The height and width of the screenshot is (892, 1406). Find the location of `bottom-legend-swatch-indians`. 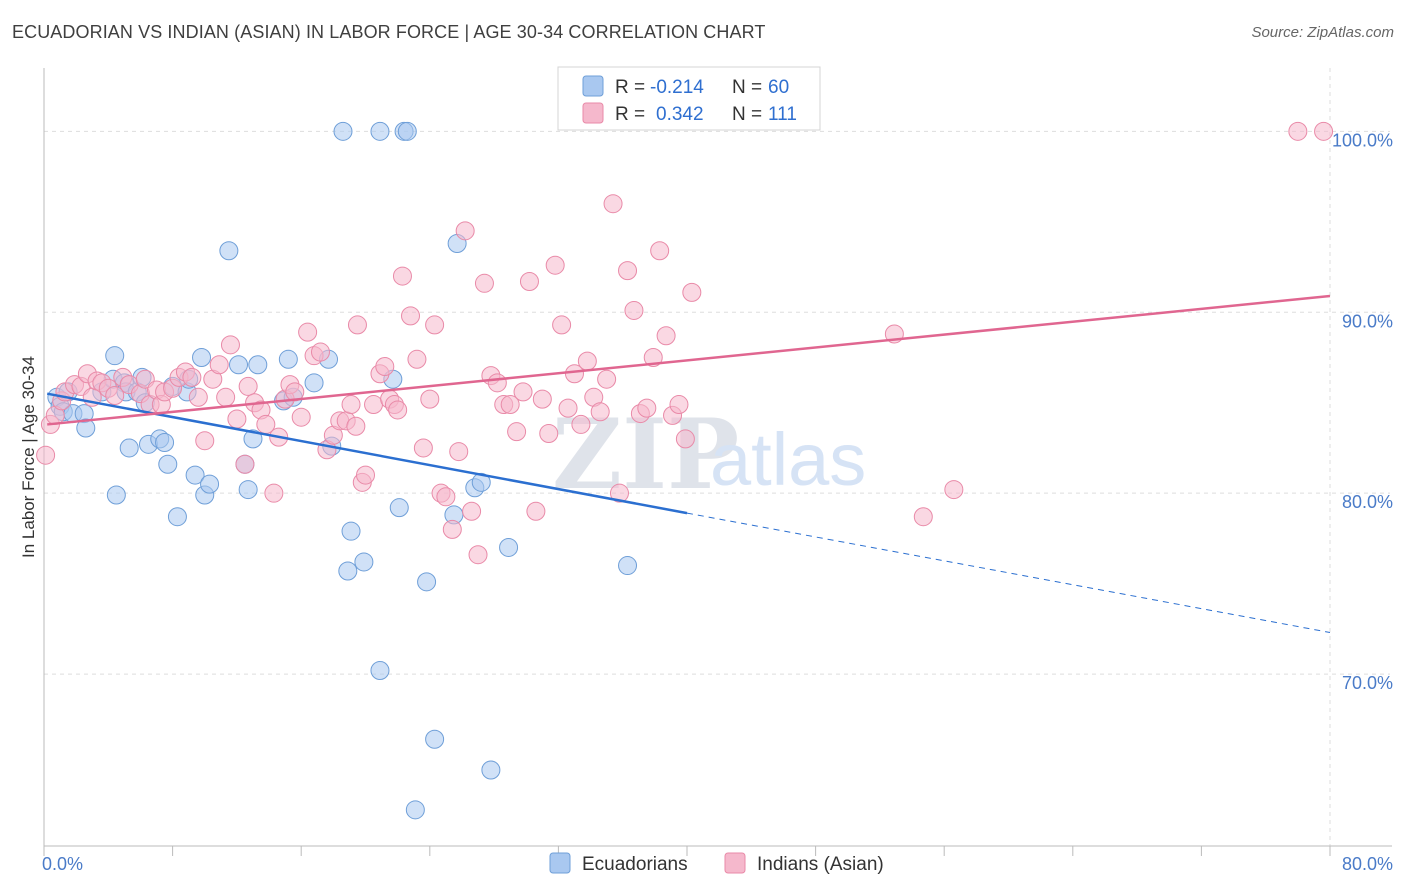

bottom-legend-swatch-indians is located at coordinates (735, 863).